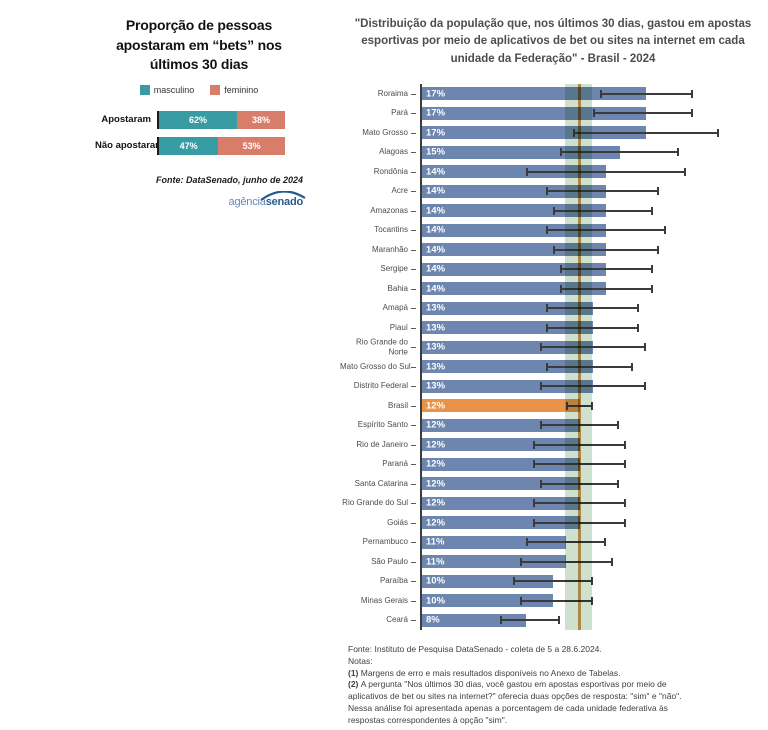  What do you see at coordinates (391, 230) in the screenshot?
I see `uf-label: Tocantins` at bounding box center [391, 230].